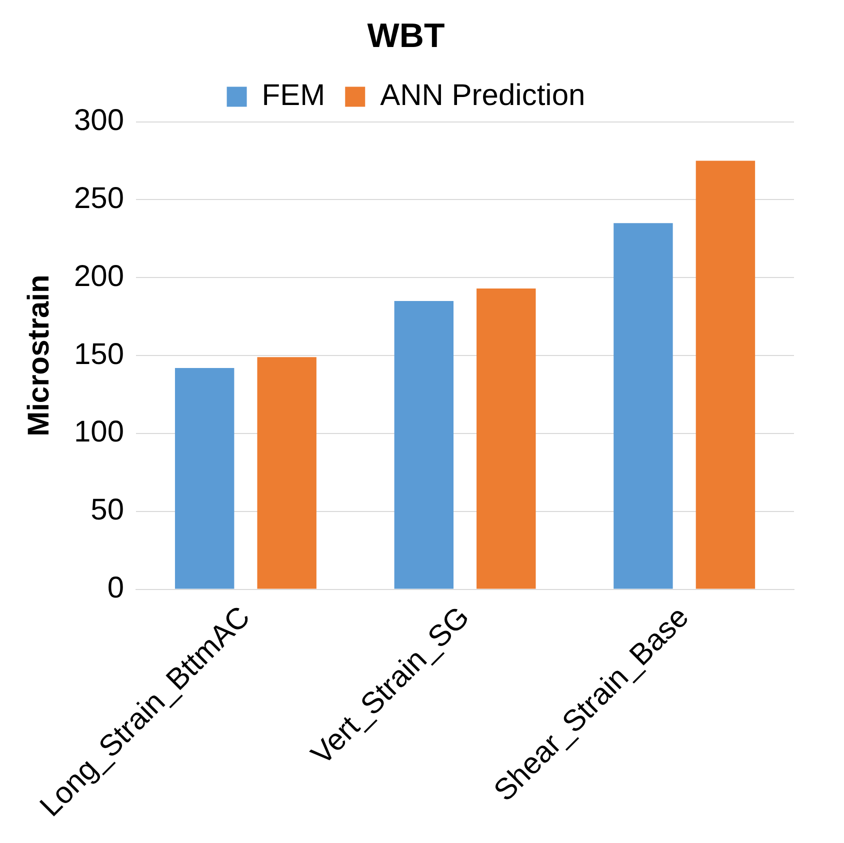 The height and width of the screenshot is (843, 844). I want to click on y-tick-label: 50, so click(107, 510).